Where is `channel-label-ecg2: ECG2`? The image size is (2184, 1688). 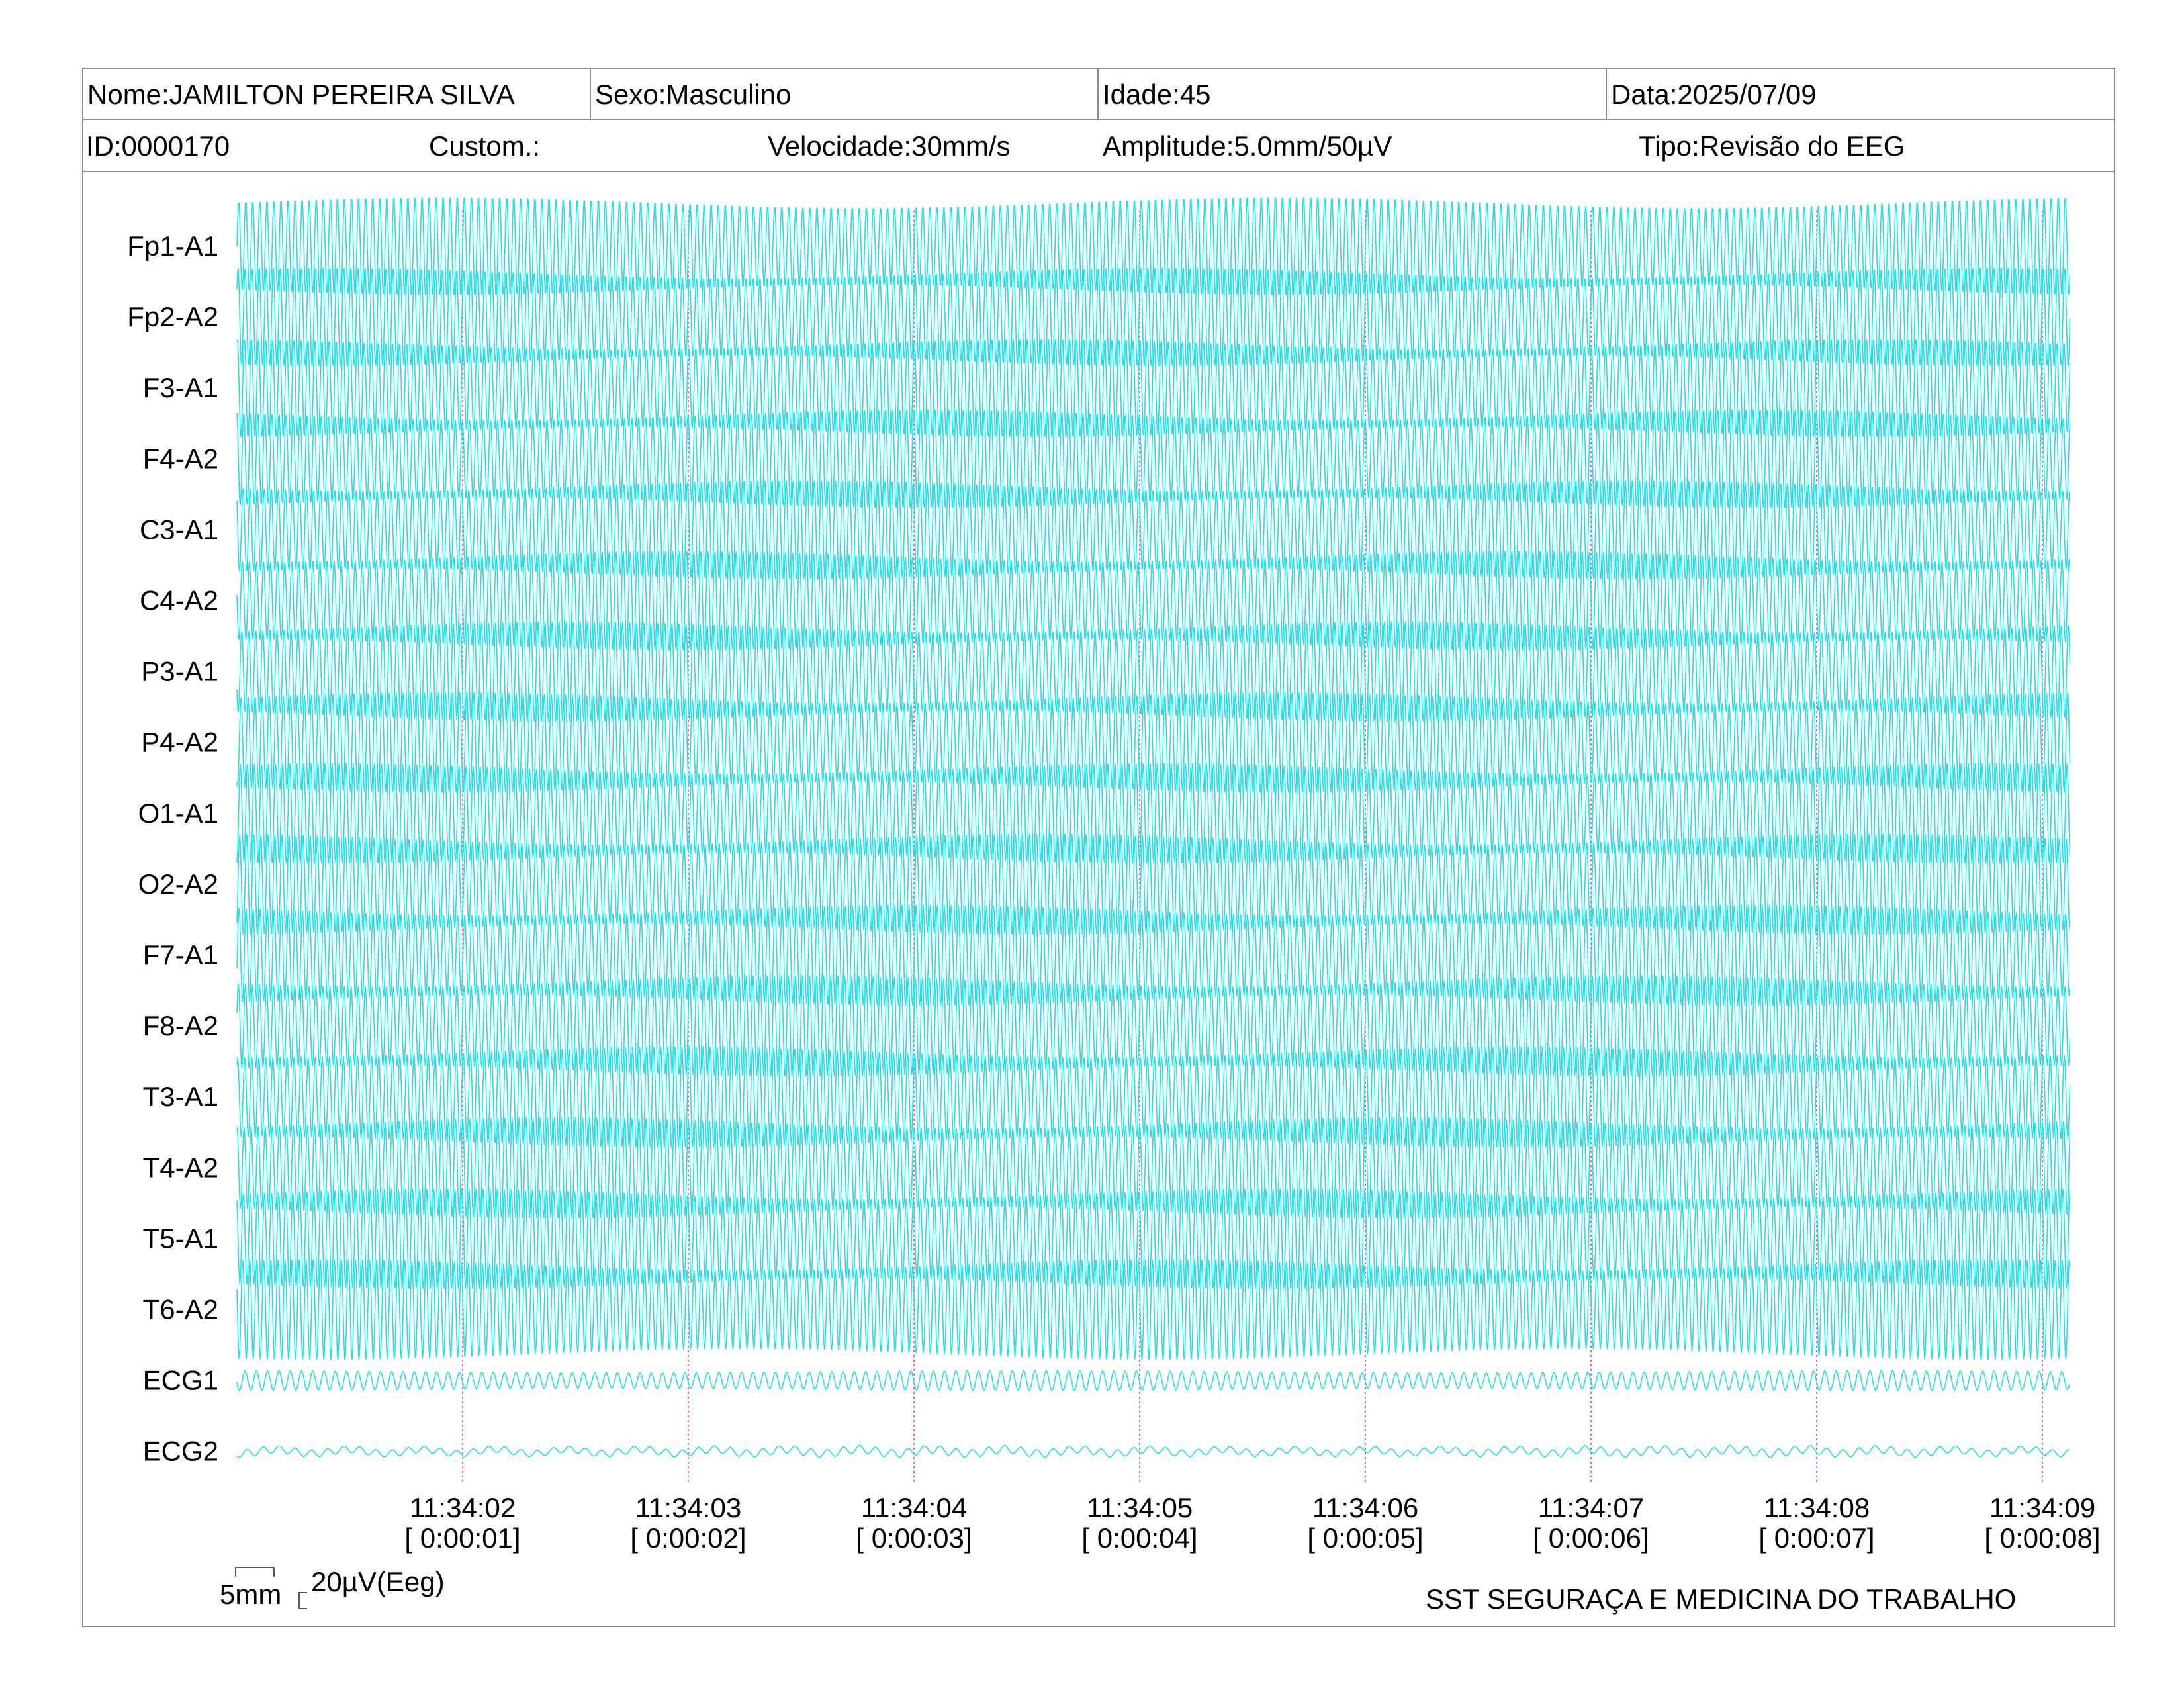
channel-label-ecg2: ECG2 is located at coordinates (181, 1451).